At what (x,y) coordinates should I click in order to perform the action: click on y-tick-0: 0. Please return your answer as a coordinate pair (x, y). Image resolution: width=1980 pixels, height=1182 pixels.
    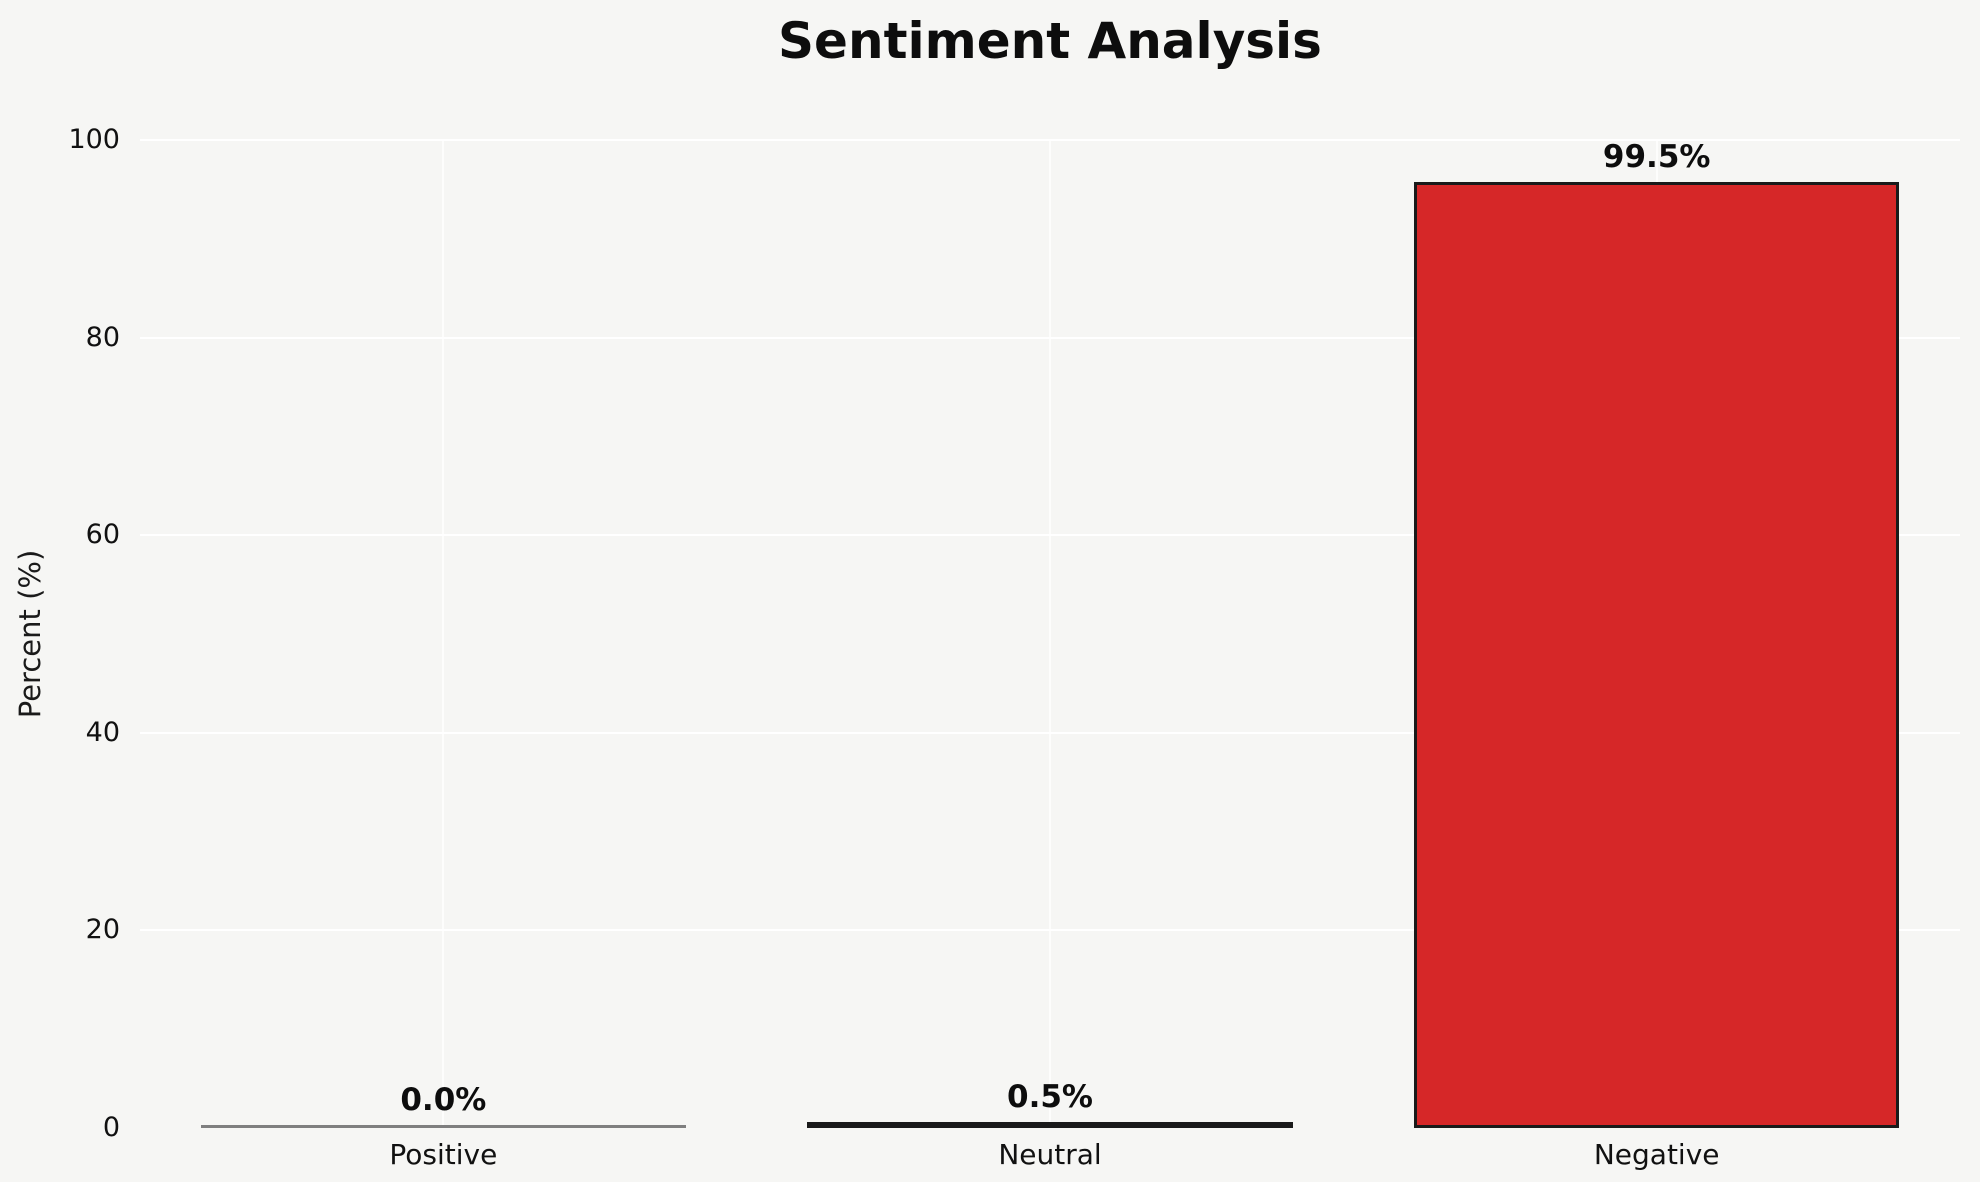
    Looking at the image, I should click on (111, 1127).